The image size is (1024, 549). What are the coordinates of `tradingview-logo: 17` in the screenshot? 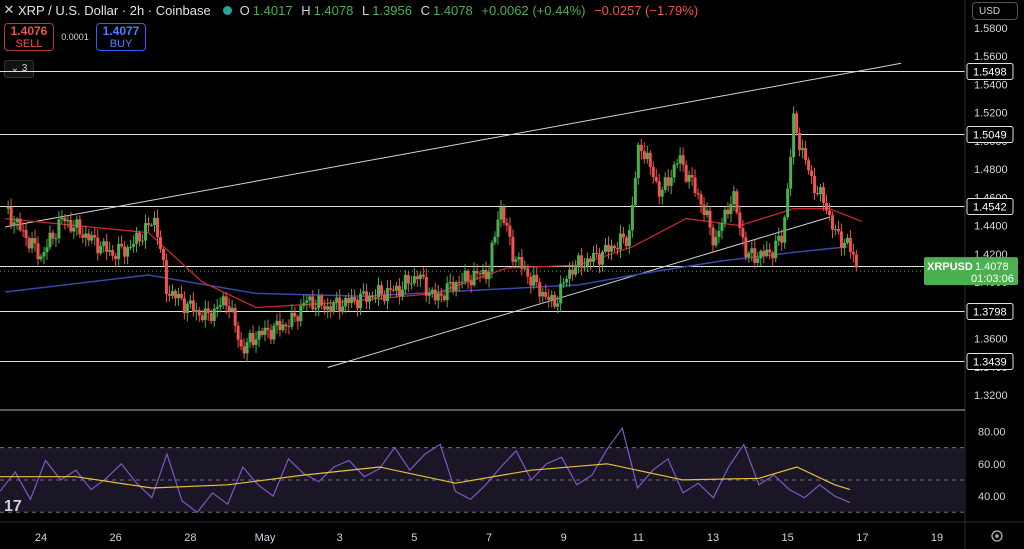 It's located at (13, 506).